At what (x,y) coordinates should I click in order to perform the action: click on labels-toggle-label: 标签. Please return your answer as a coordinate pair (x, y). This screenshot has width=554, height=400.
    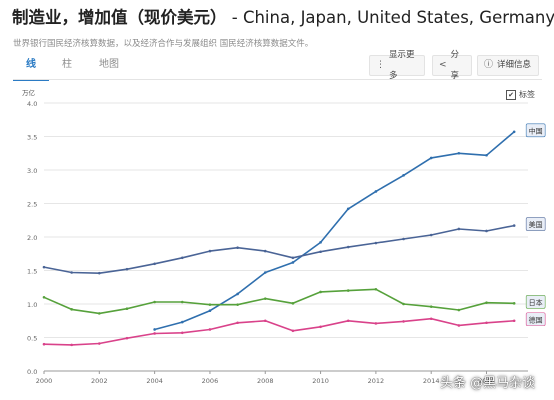
    Looking at the image, I should click on (527, 94).